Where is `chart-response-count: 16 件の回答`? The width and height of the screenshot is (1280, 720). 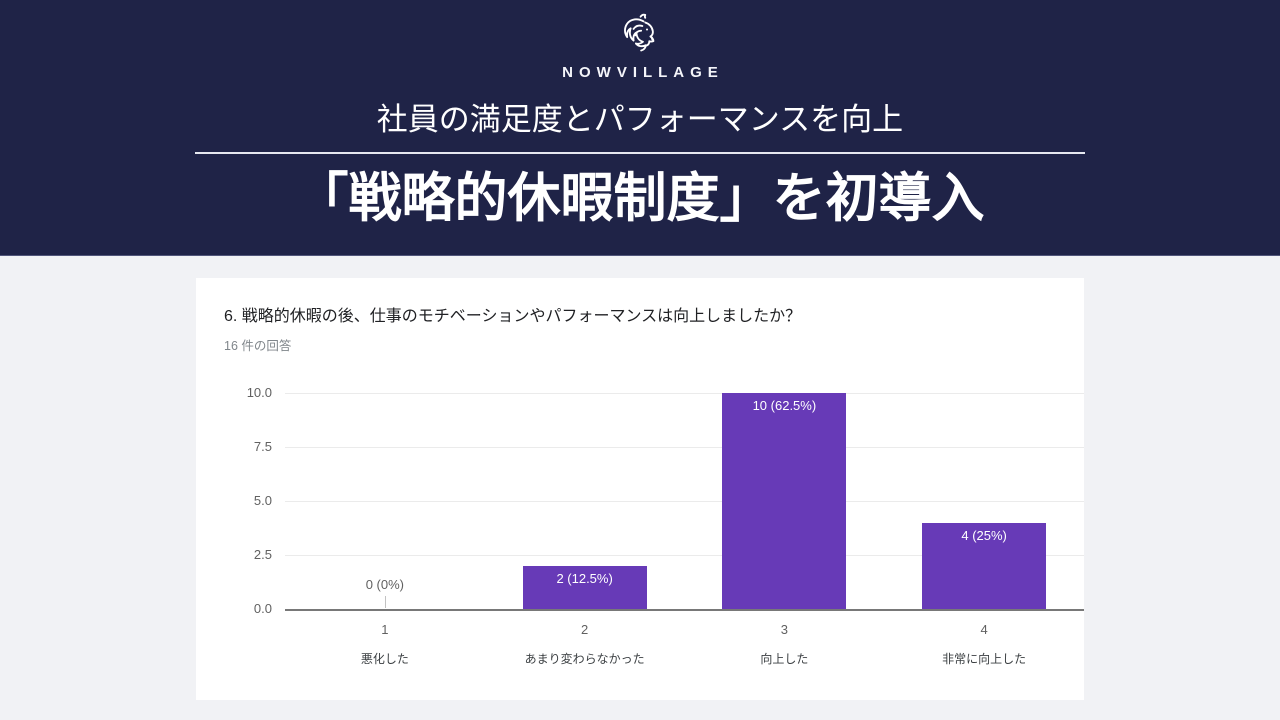 chart-response-count: 16 件の回答 is located at coordinates (258, 346).